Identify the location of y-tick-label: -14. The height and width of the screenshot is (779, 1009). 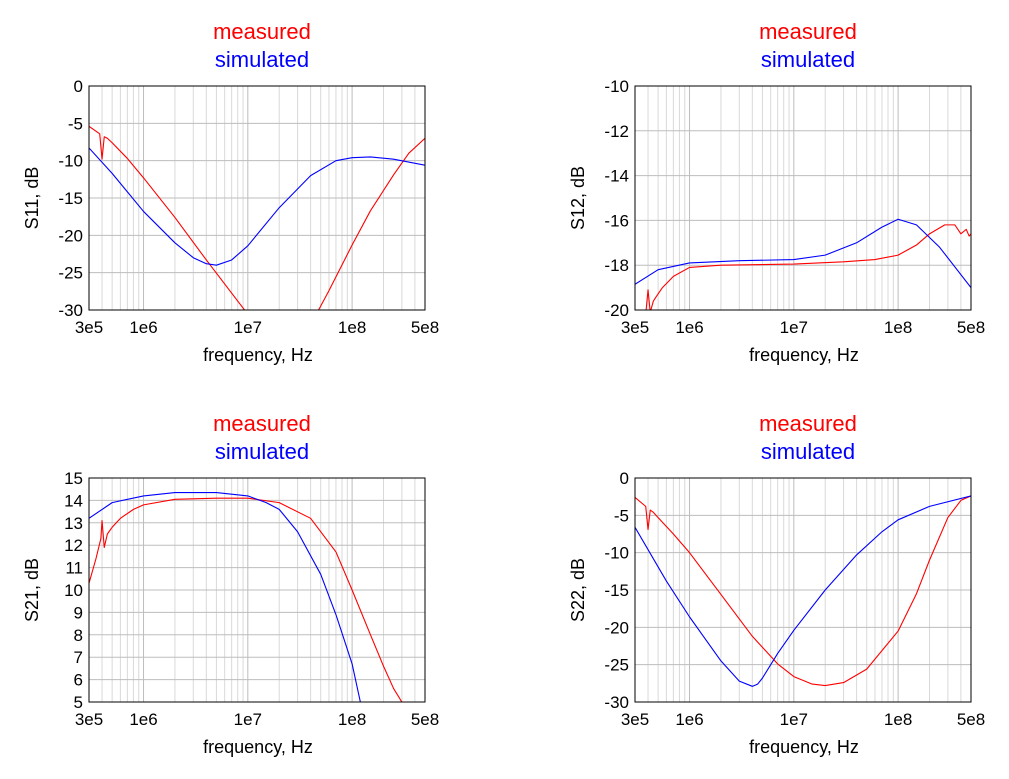
(616, 176).